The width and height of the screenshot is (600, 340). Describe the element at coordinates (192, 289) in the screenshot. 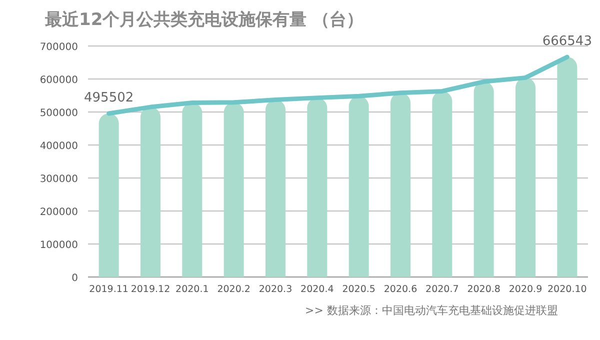

I see `x-tick-label: 2020.1` at that location.